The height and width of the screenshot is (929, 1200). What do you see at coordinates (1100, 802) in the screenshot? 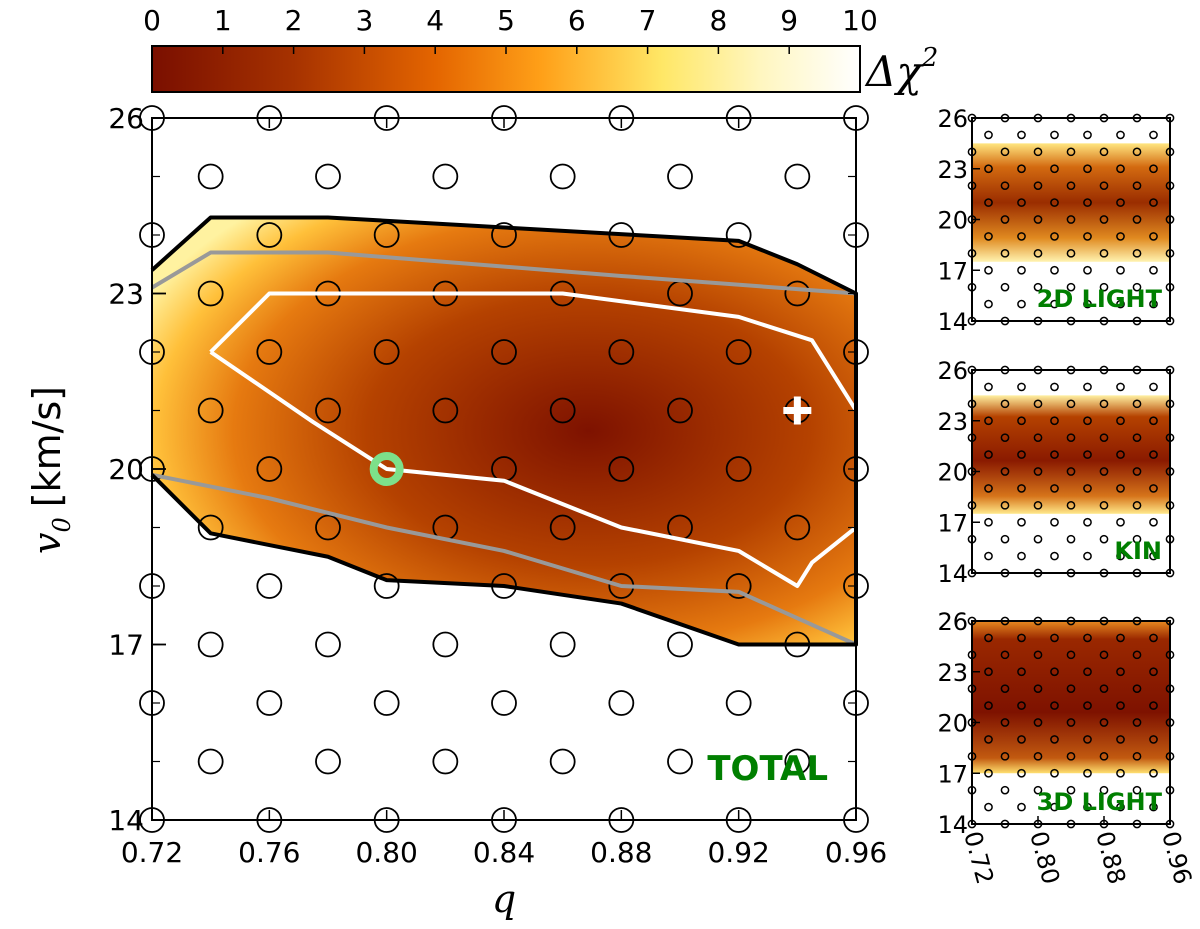
I see `inset-title: 3D LIGHT` at bounding box center [1100, 802].